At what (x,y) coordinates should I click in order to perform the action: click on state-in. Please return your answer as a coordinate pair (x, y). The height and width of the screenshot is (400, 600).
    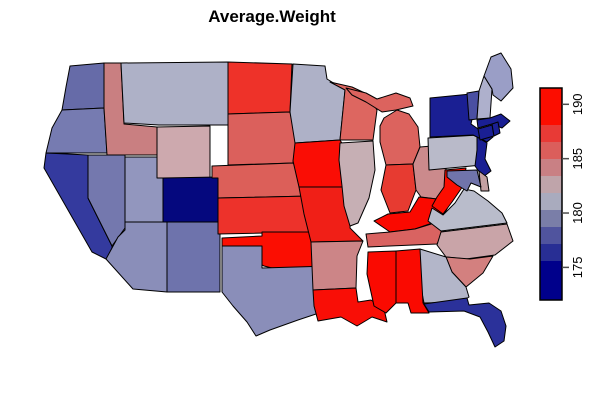
    Looking at the image, I should click on (398, 188).